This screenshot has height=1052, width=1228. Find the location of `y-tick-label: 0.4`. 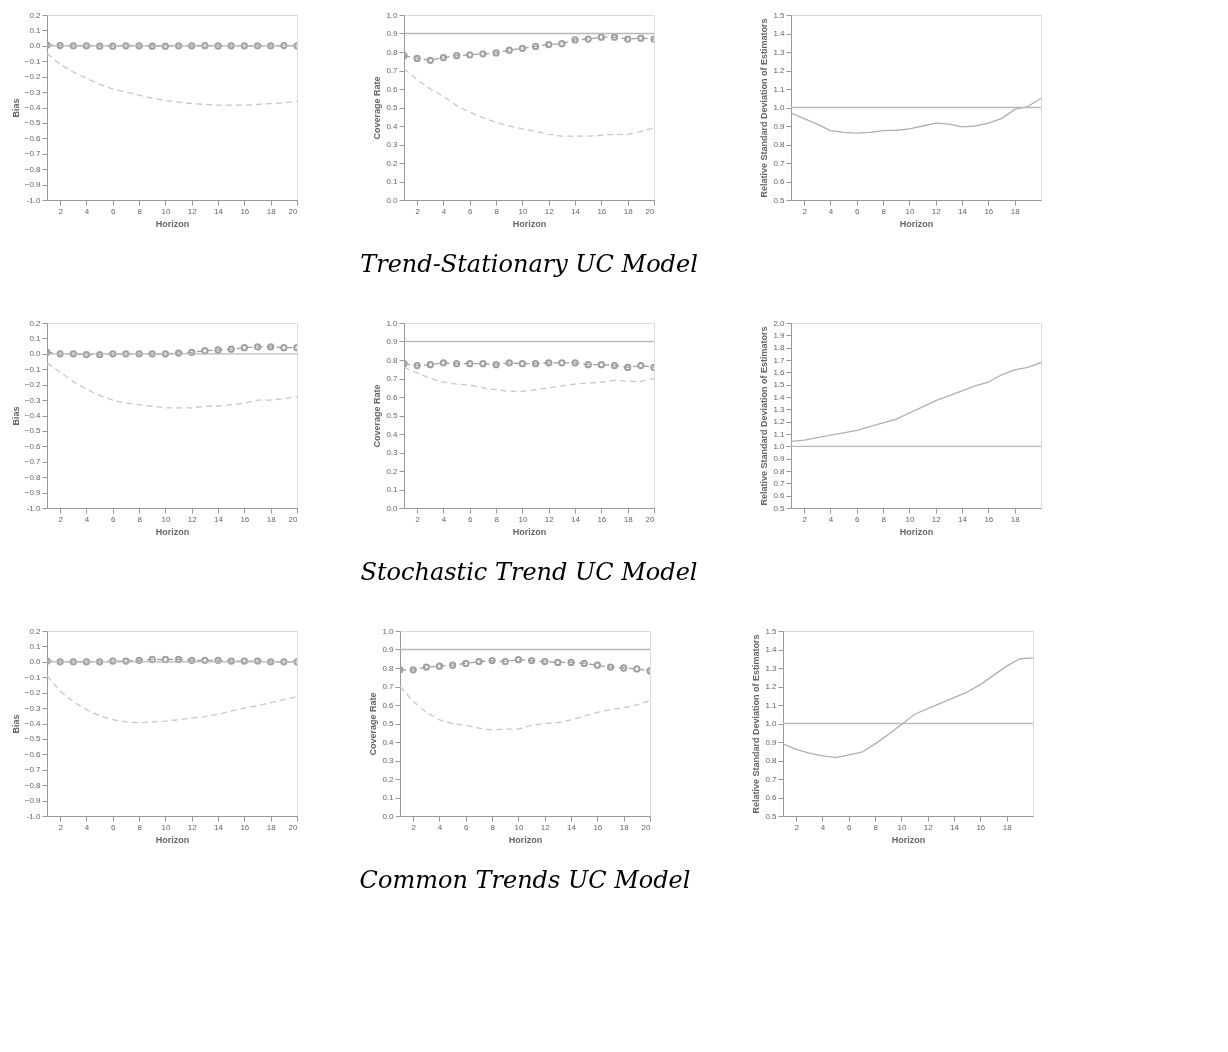

y-tick-label: 0.4 is located at coordinates (392, 126).